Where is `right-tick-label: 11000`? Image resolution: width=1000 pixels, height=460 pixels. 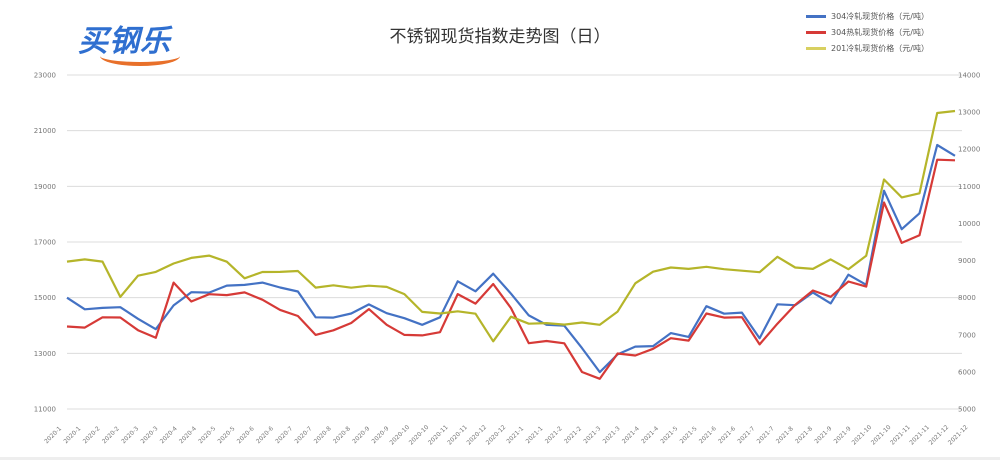
right-tick-label: 11000 is located at coordinates (969, 187).